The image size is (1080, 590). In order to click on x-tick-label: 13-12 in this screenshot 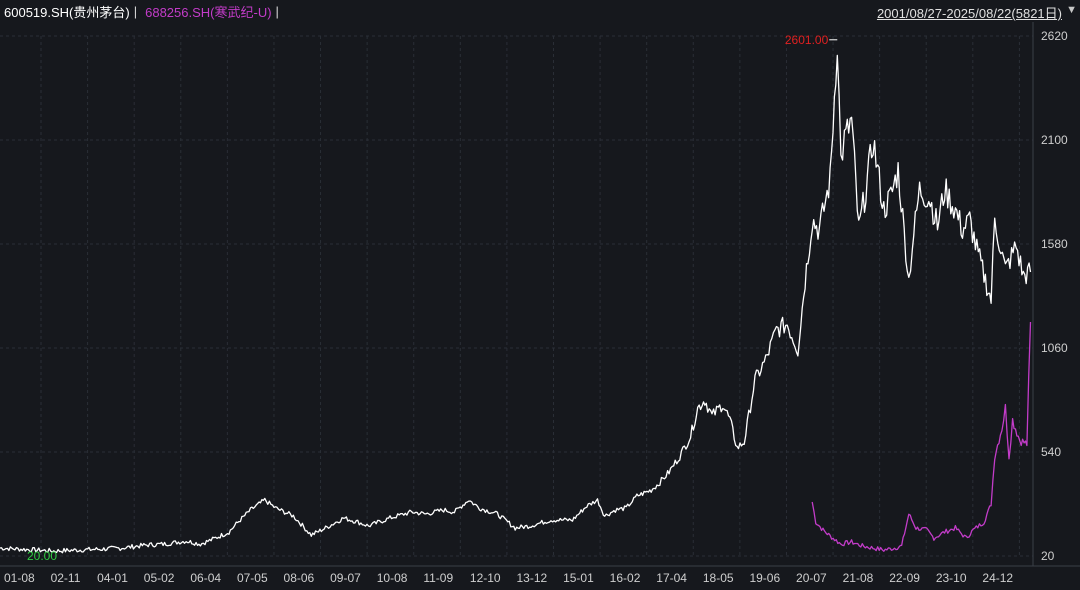, I will do `click(532, 578)`.